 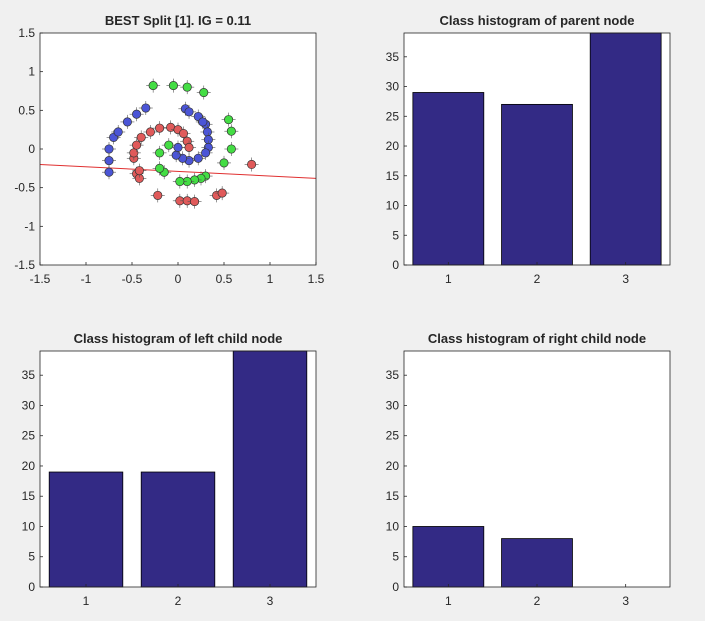 What do you see at coordinates (29, 226) in the screenshot?
I see `y-tick-label: -1` at bounding box center [29, 226].